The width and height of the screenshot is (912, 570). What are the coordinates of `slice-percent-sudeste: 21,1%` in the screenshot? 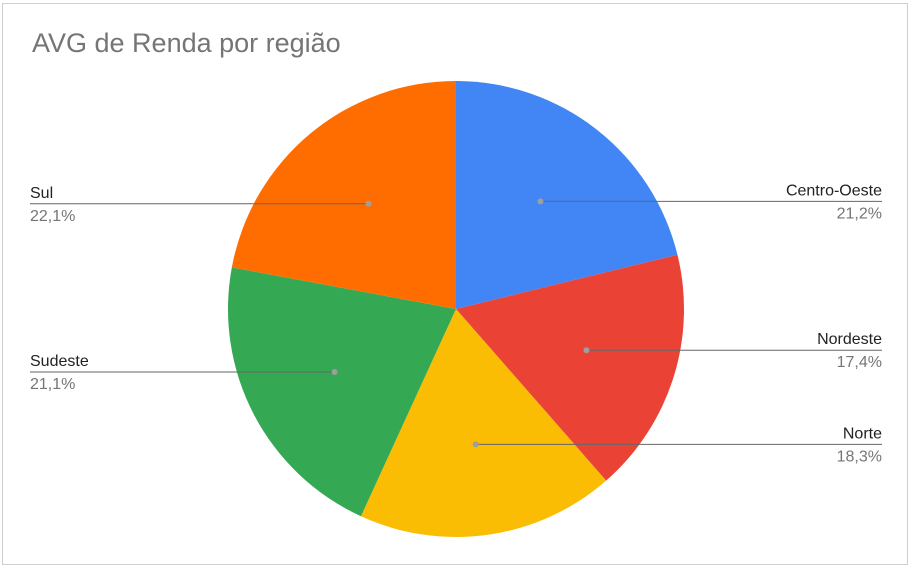 It's located at (52, 384).